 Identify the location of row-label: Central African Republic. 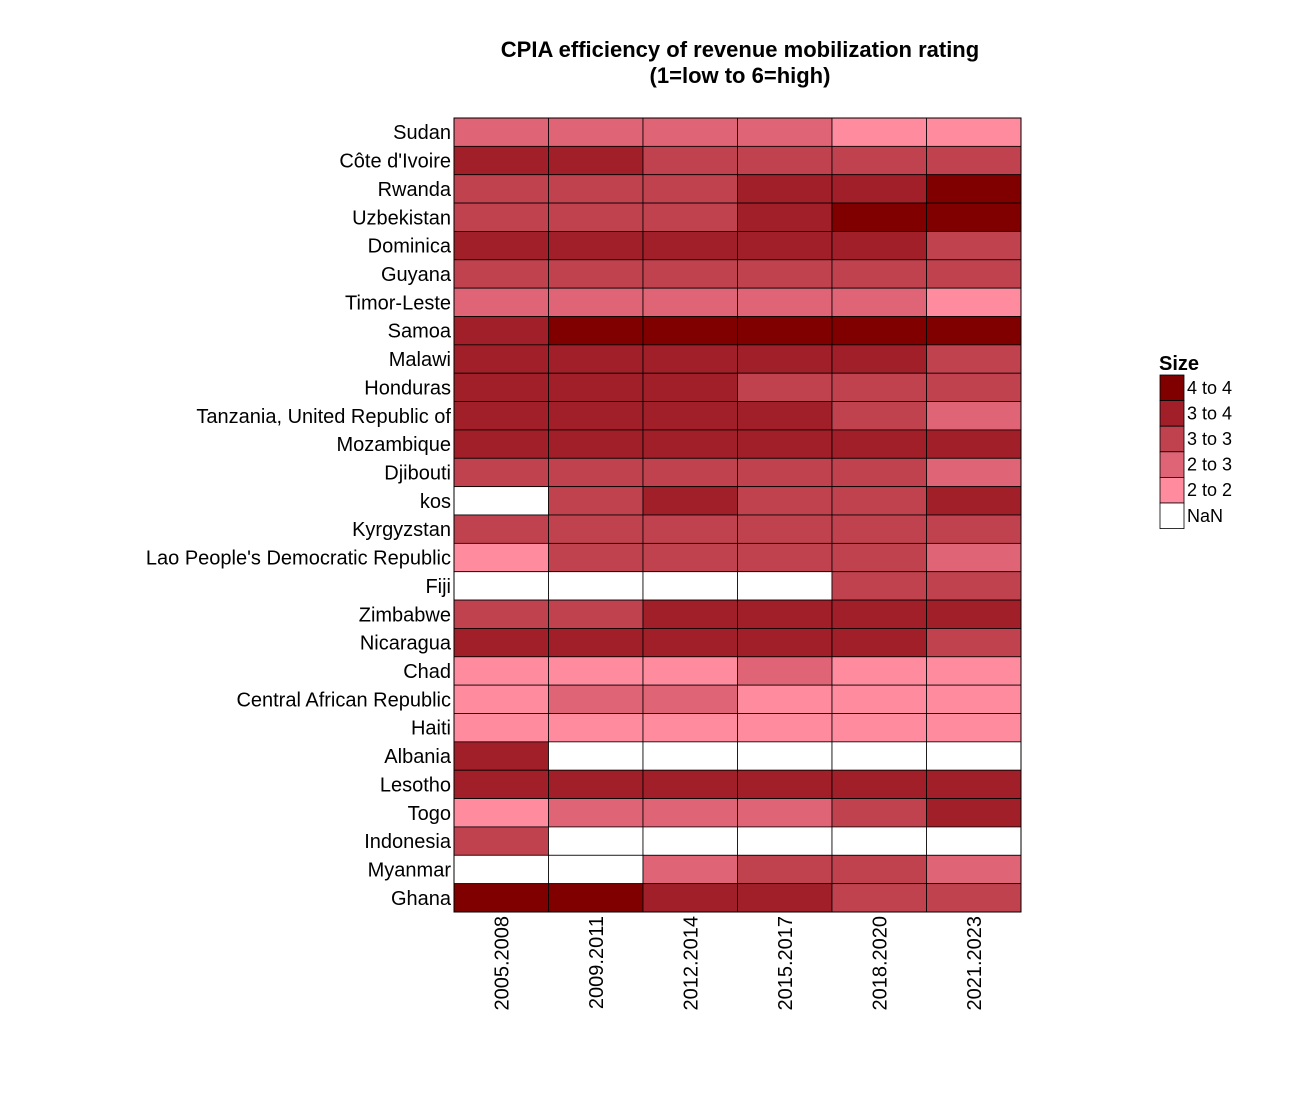
(343, 700).